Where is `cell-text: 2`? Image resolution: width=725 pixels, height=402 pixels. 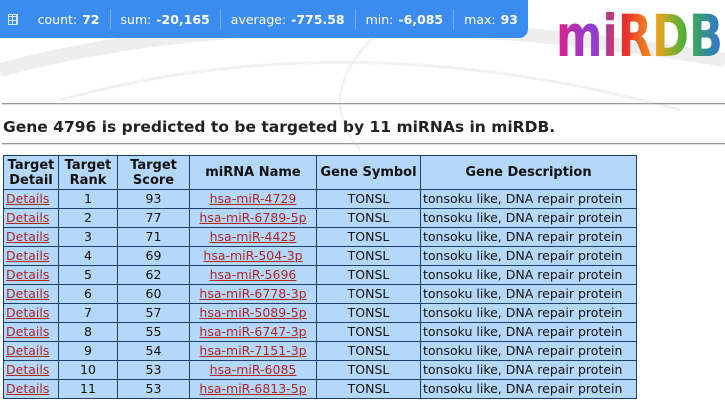
cell-text: 2 is located at coordinates (88, 217).